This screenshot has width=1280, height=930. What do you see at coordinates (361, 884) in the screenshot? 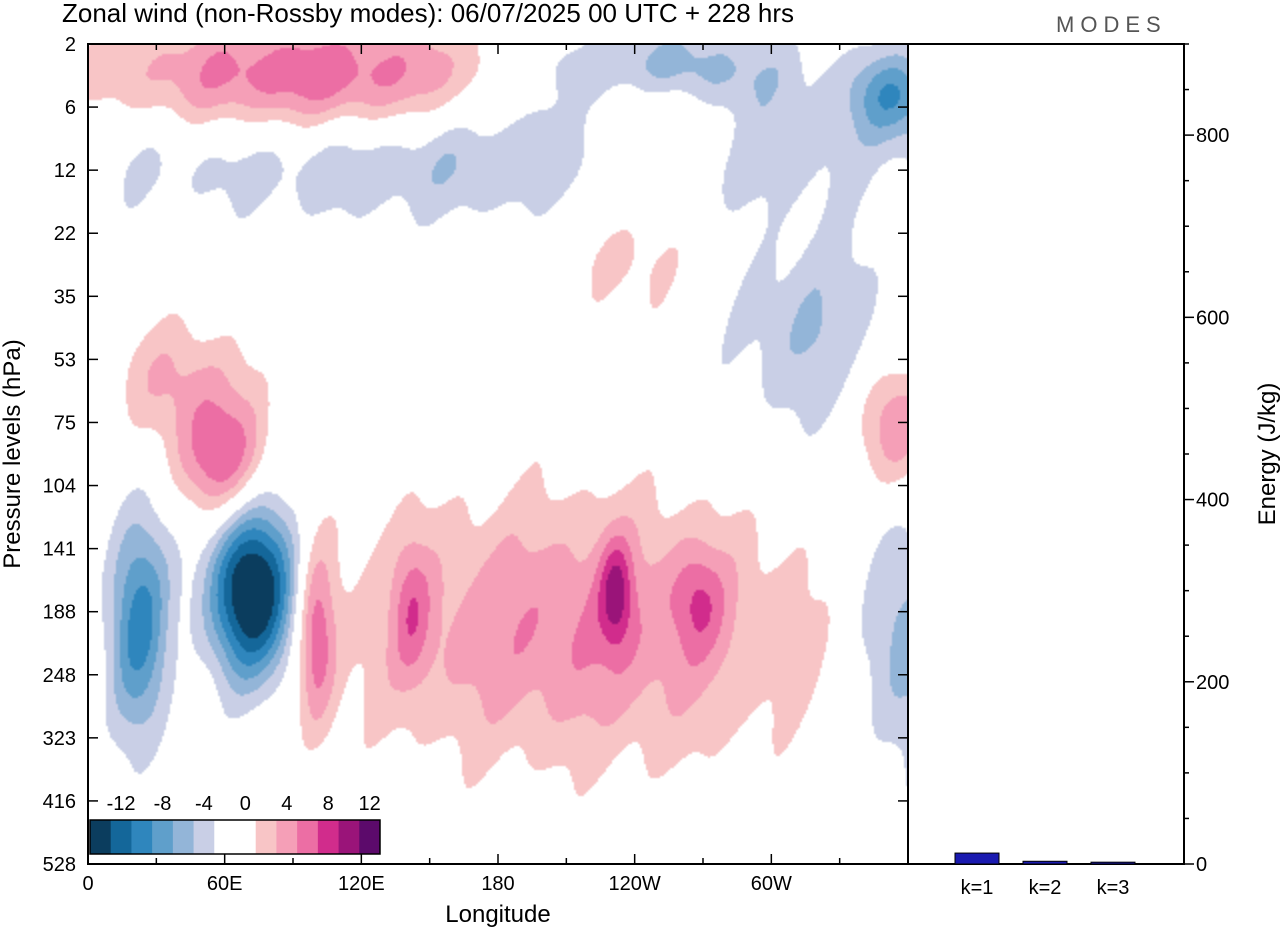
I see `x-tick-label: 120E` at bounding box center [361, 884].